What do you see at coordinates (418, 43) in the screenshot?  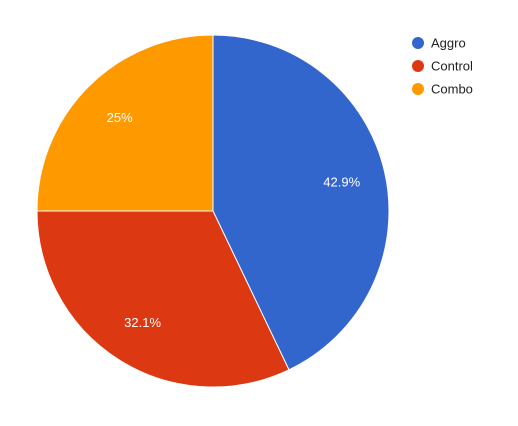 I see `legend-swatch-aggro` at bounding box center [418, 43].